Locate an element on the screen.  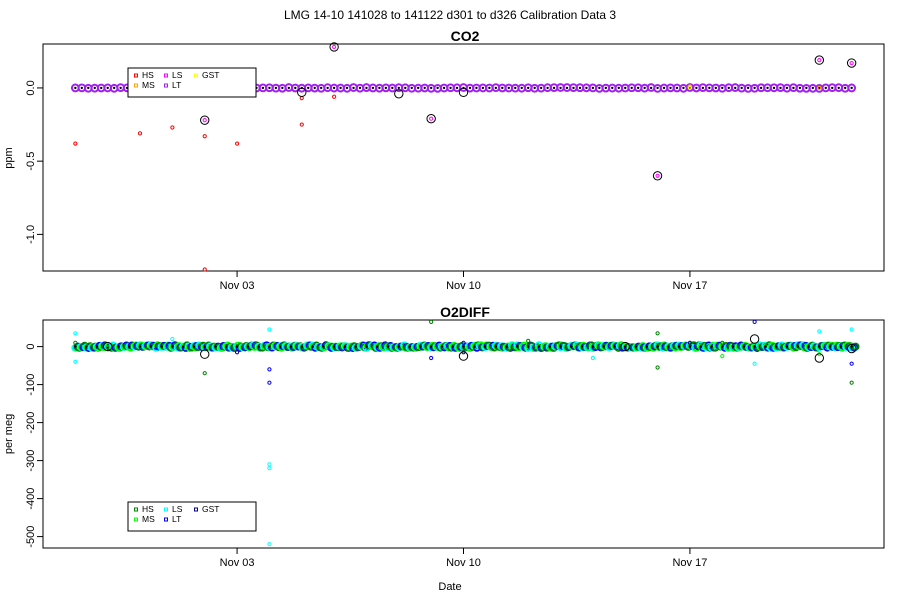
legend-label-gst: GST is located at coordinates (210, 75).